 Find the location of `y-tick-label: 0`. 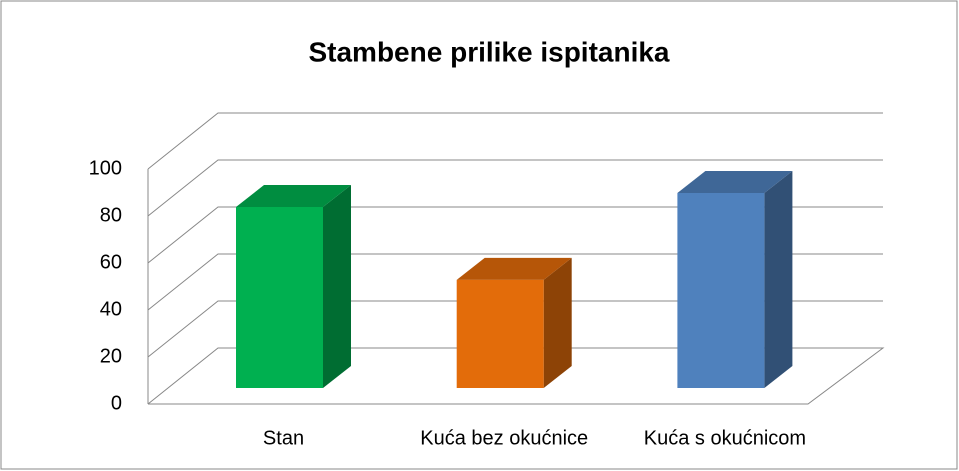

y-tick-label: 0 is located at coordinates (116, 403).